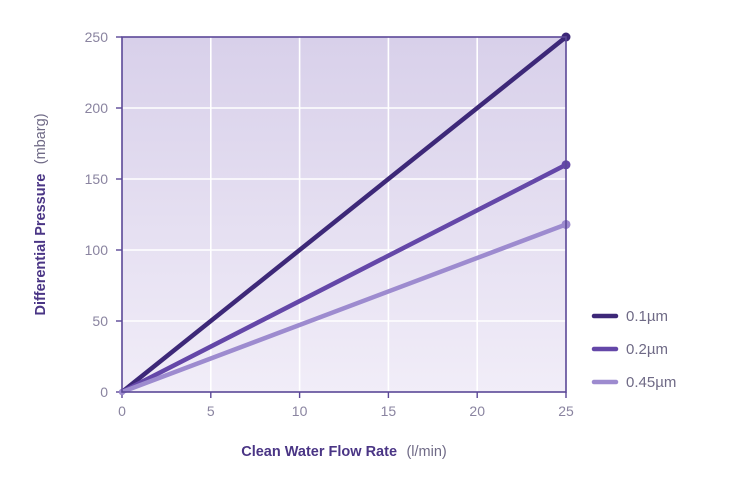 The height and width of the screenshot is (496, 731). I want to click on legend: 0.1µm 0.2µm 0.45µm, so click(633, 349).